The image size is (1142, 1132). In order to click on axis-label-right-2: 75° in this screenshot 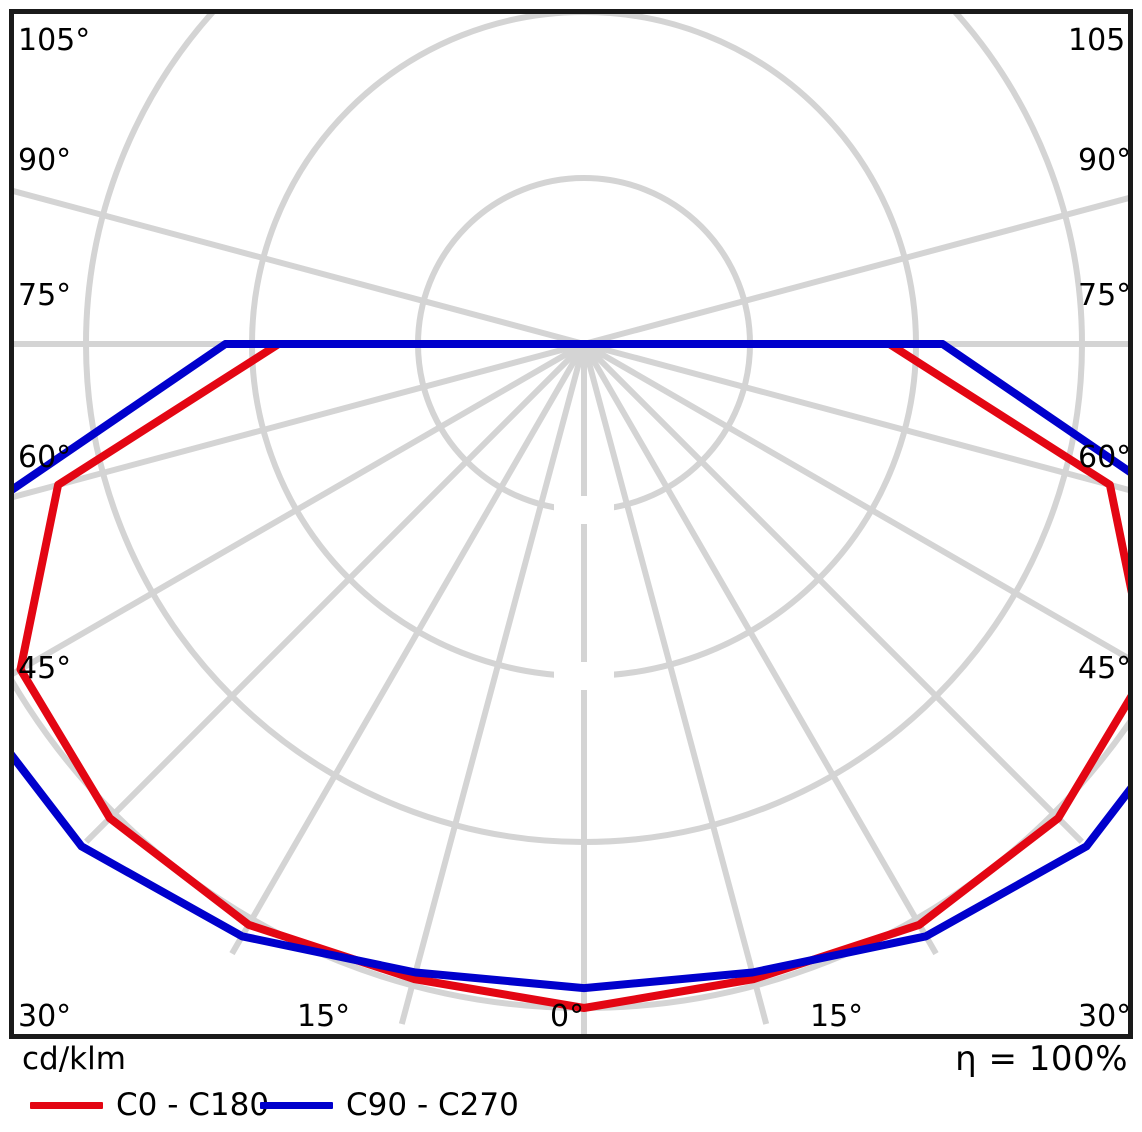, I will do `click(1105, 295)`.